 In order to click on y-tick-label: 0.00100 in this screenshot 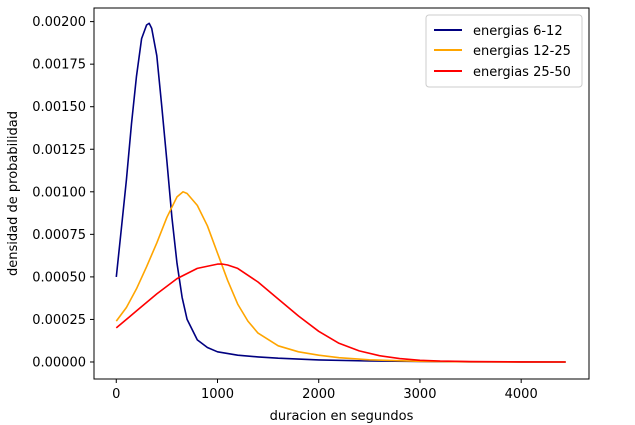, I will do `click(59, 192)`.